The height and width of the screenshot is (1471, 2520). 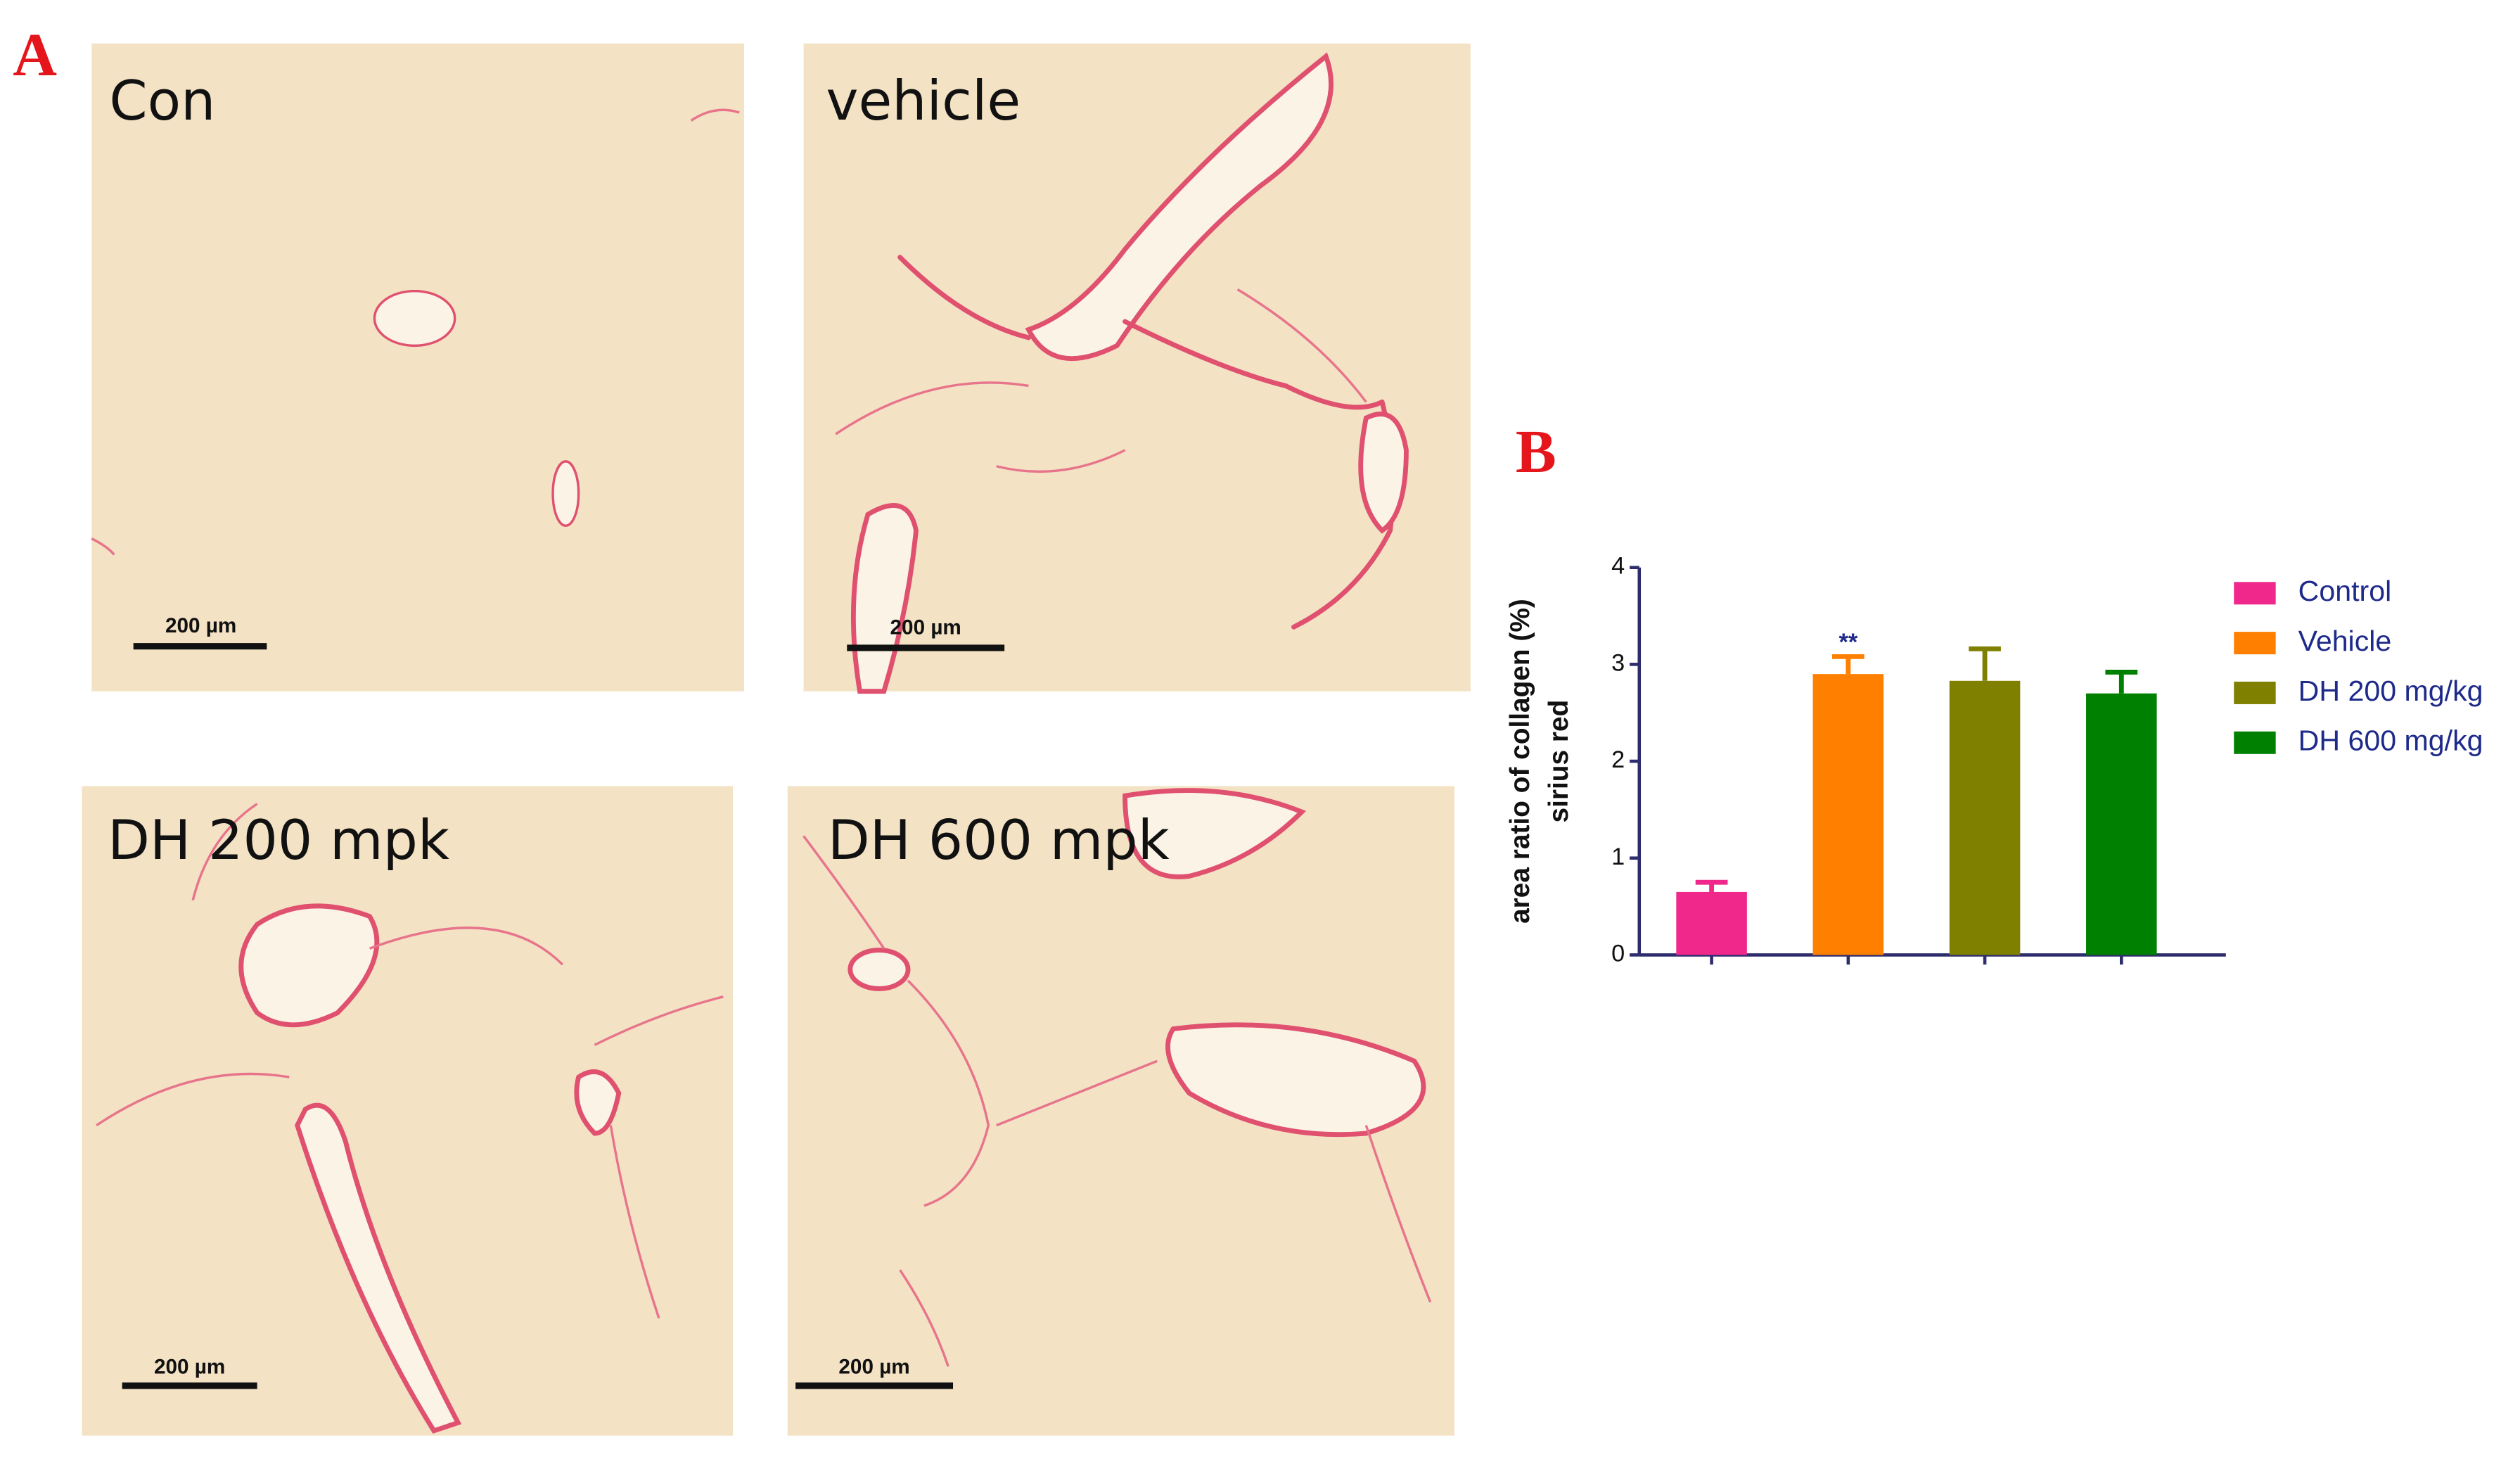 I want to click on legend-label: DH 600 mg/kg, so click(x=2390, y=741).